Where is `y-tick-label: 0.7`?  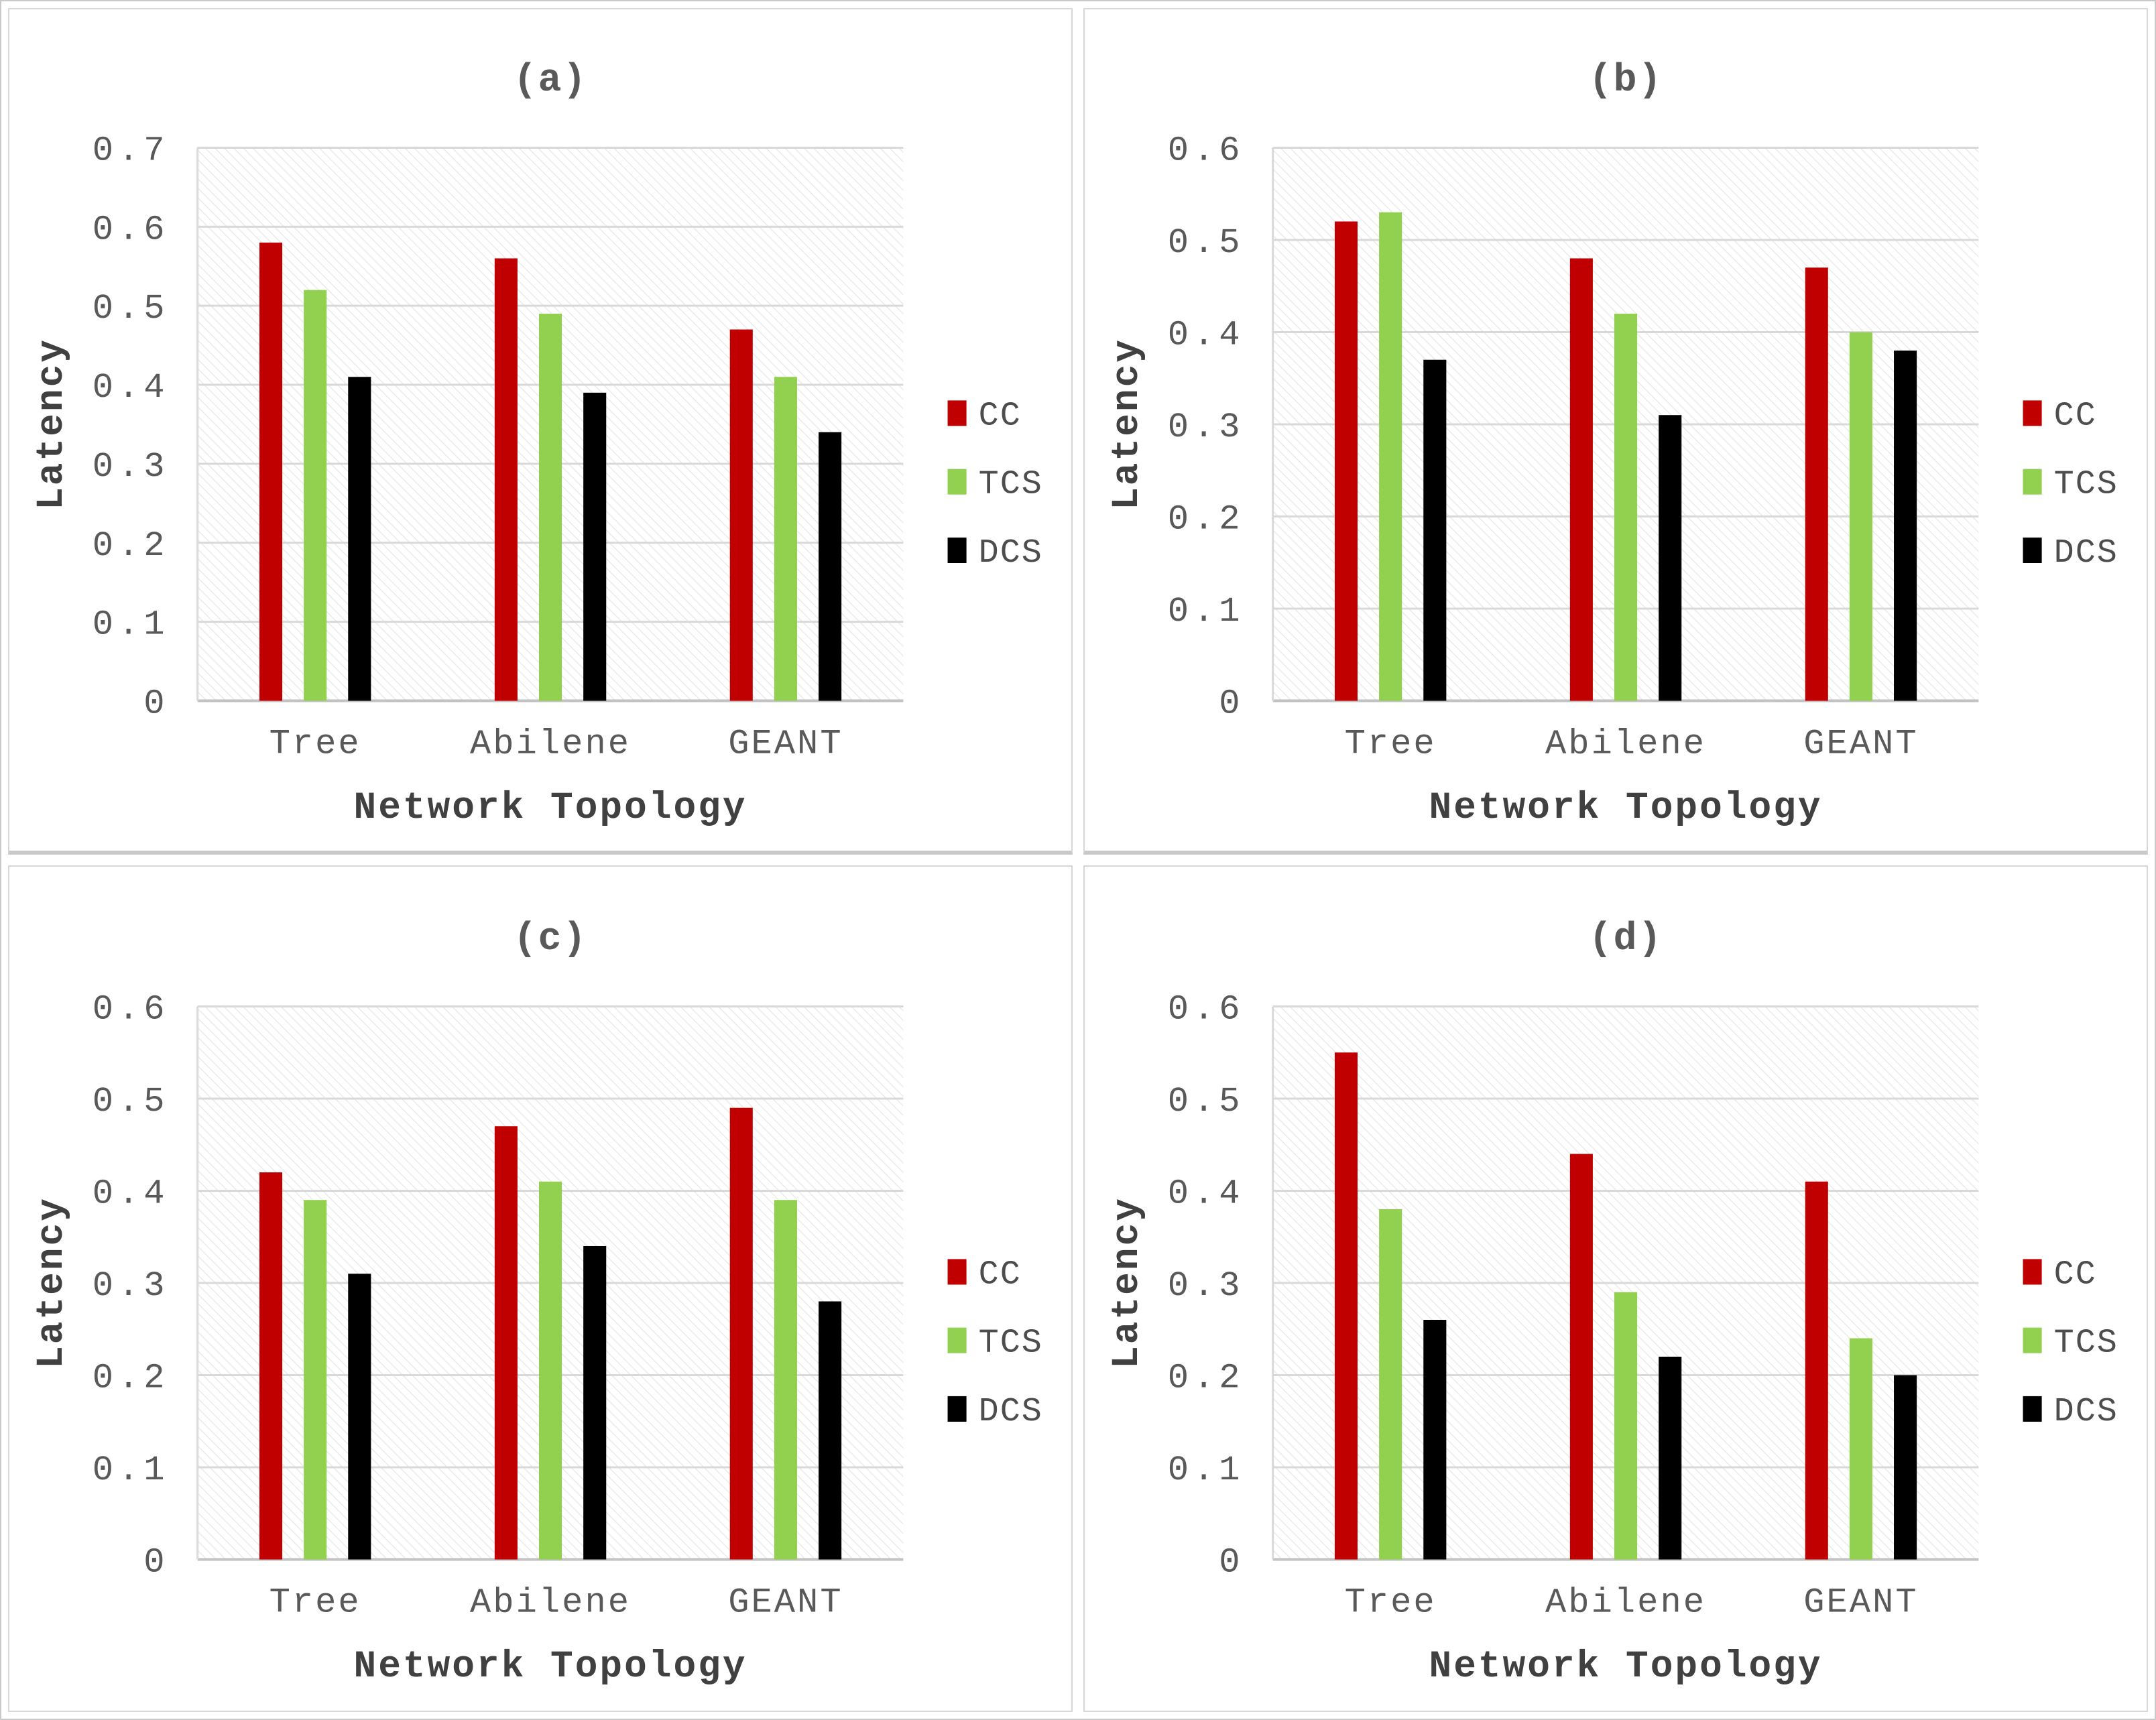
y-tick-label: 0.7 is located at coordinates (131, 150).